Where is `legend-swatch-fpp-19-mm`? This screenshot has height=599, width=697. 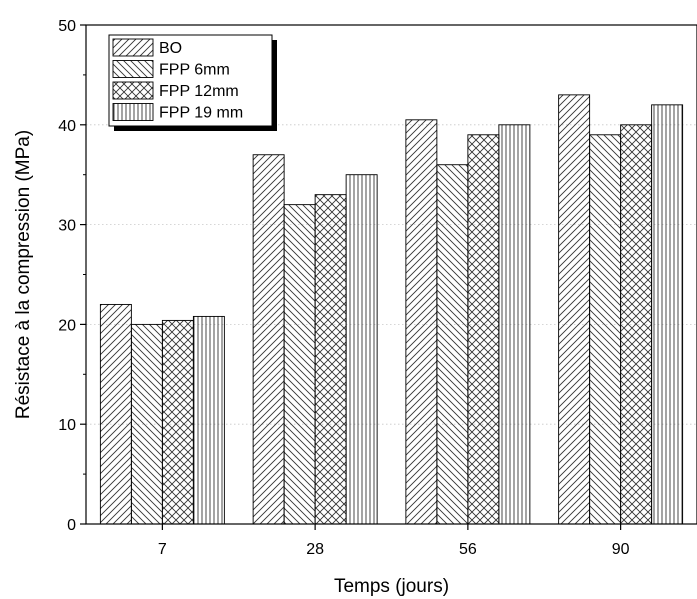
legend-swatch-fpp-19-mm is located at coordinates (133, 112).